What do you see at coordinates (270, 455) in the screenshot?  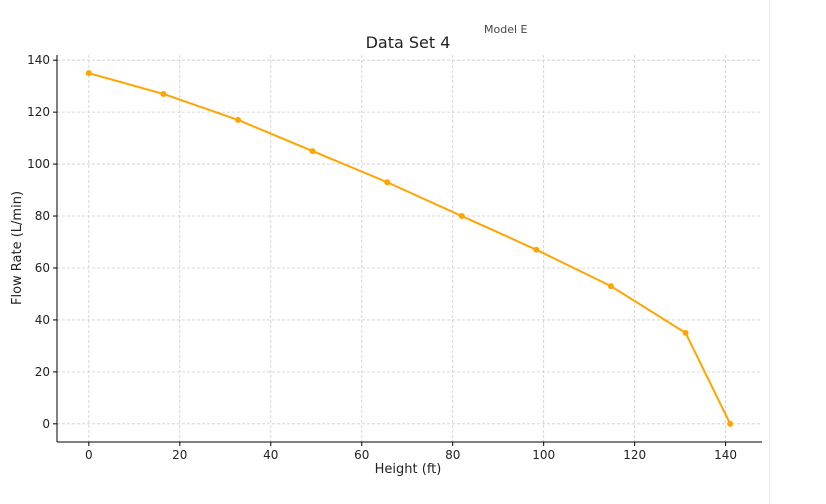 I see `x-tick-label: 40` at bounding box center [270, 455].